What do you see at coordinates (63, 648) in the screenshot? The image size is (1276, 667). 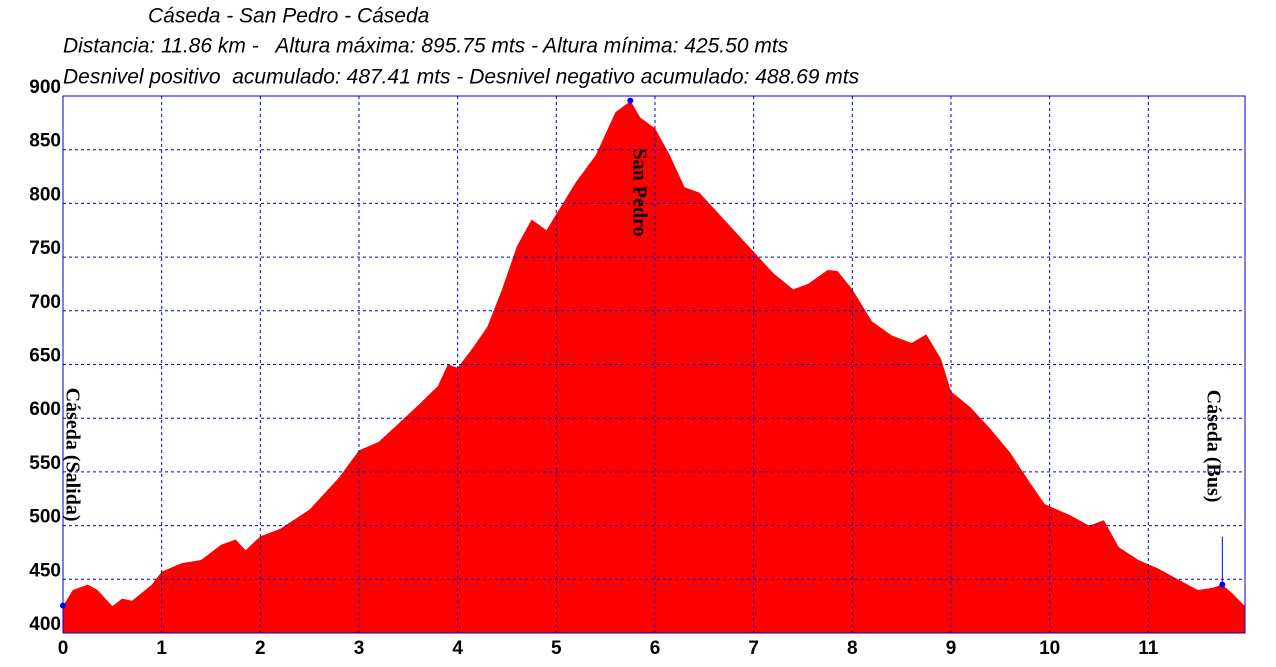 I see `x-tick-label: 0` at bounding box center [63, 648].